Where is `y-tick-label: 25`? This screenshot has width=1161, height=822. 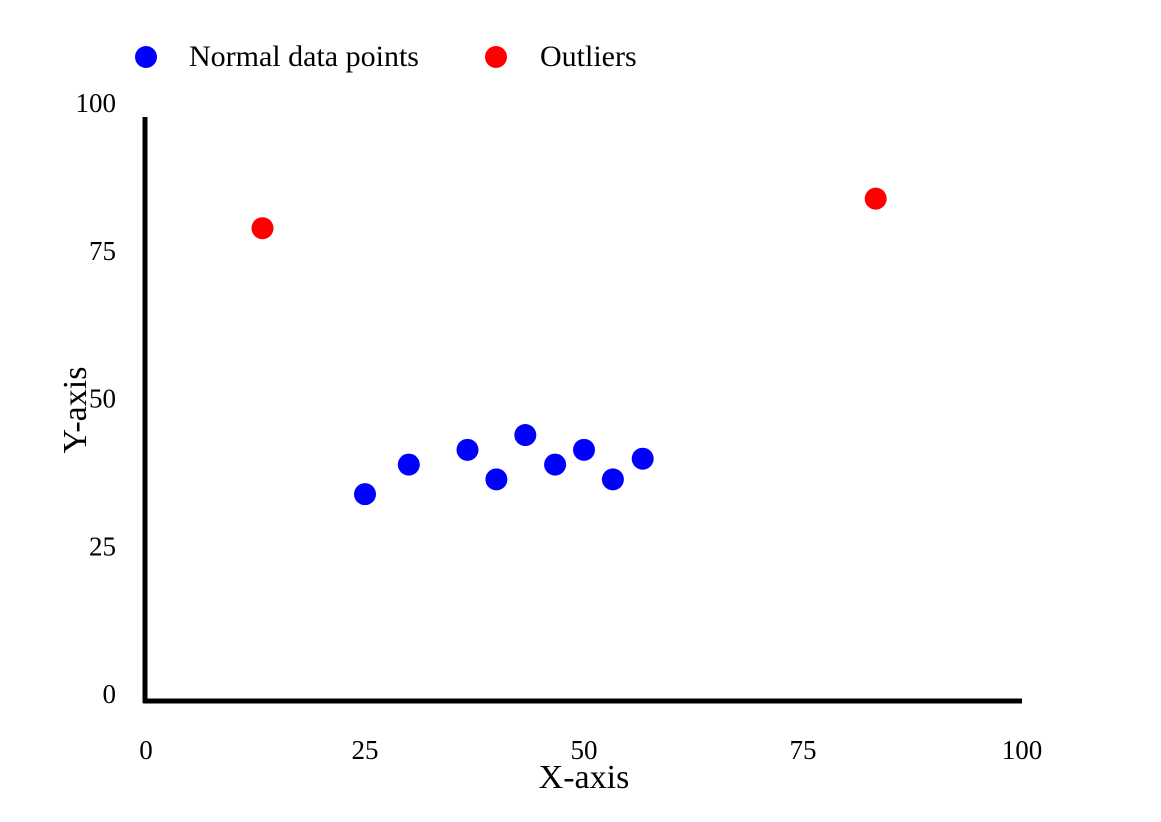
y-tick-label: 25 is located at coordinates (102, 546).